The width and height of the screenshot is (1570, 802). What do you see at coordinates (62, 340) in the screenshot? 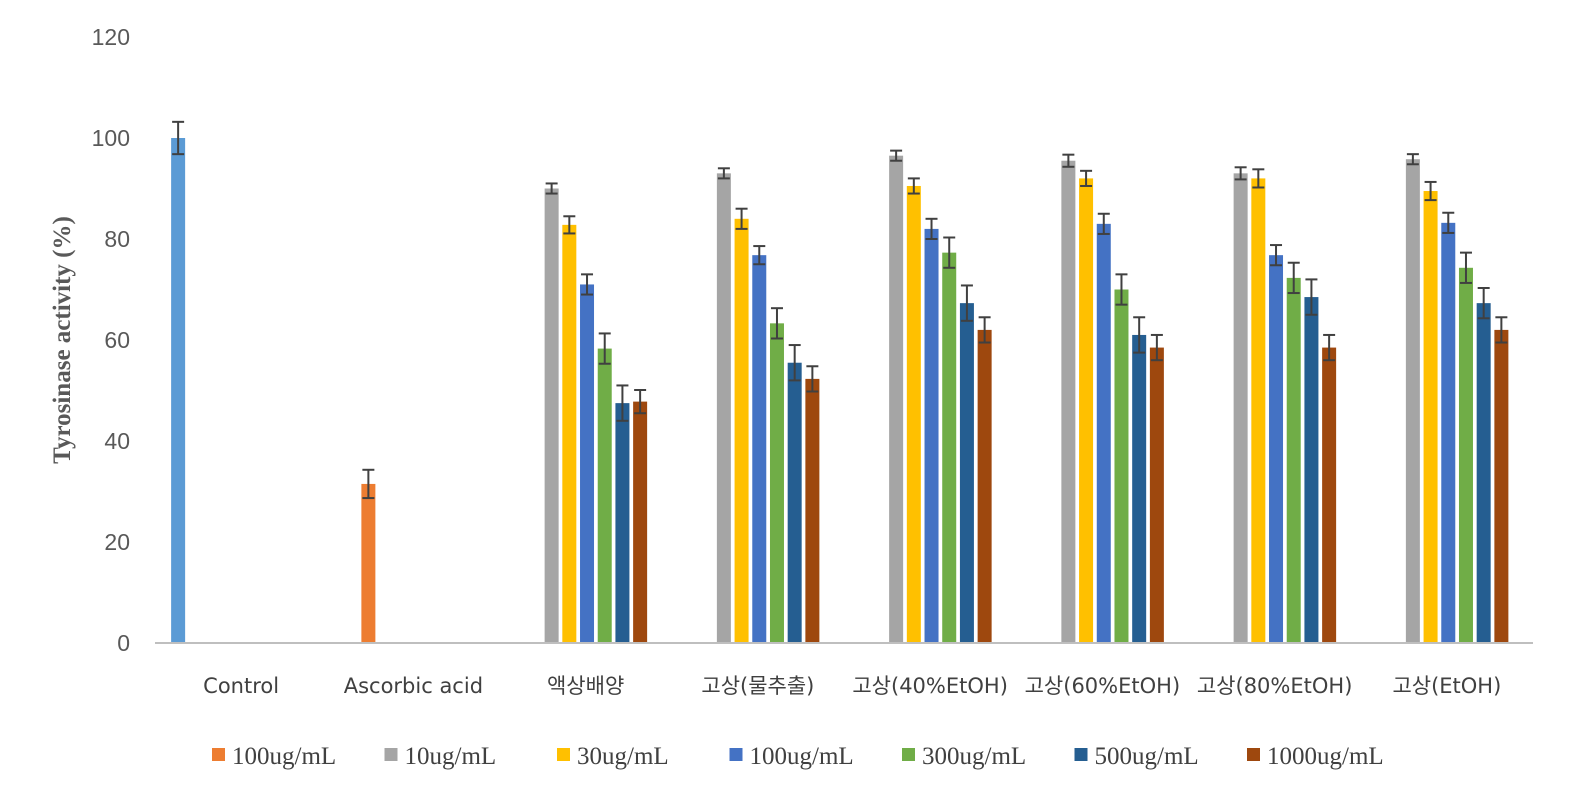
I see `y-axis-label: Tyrosinase activity (%)` at bounding box center [62, 340].